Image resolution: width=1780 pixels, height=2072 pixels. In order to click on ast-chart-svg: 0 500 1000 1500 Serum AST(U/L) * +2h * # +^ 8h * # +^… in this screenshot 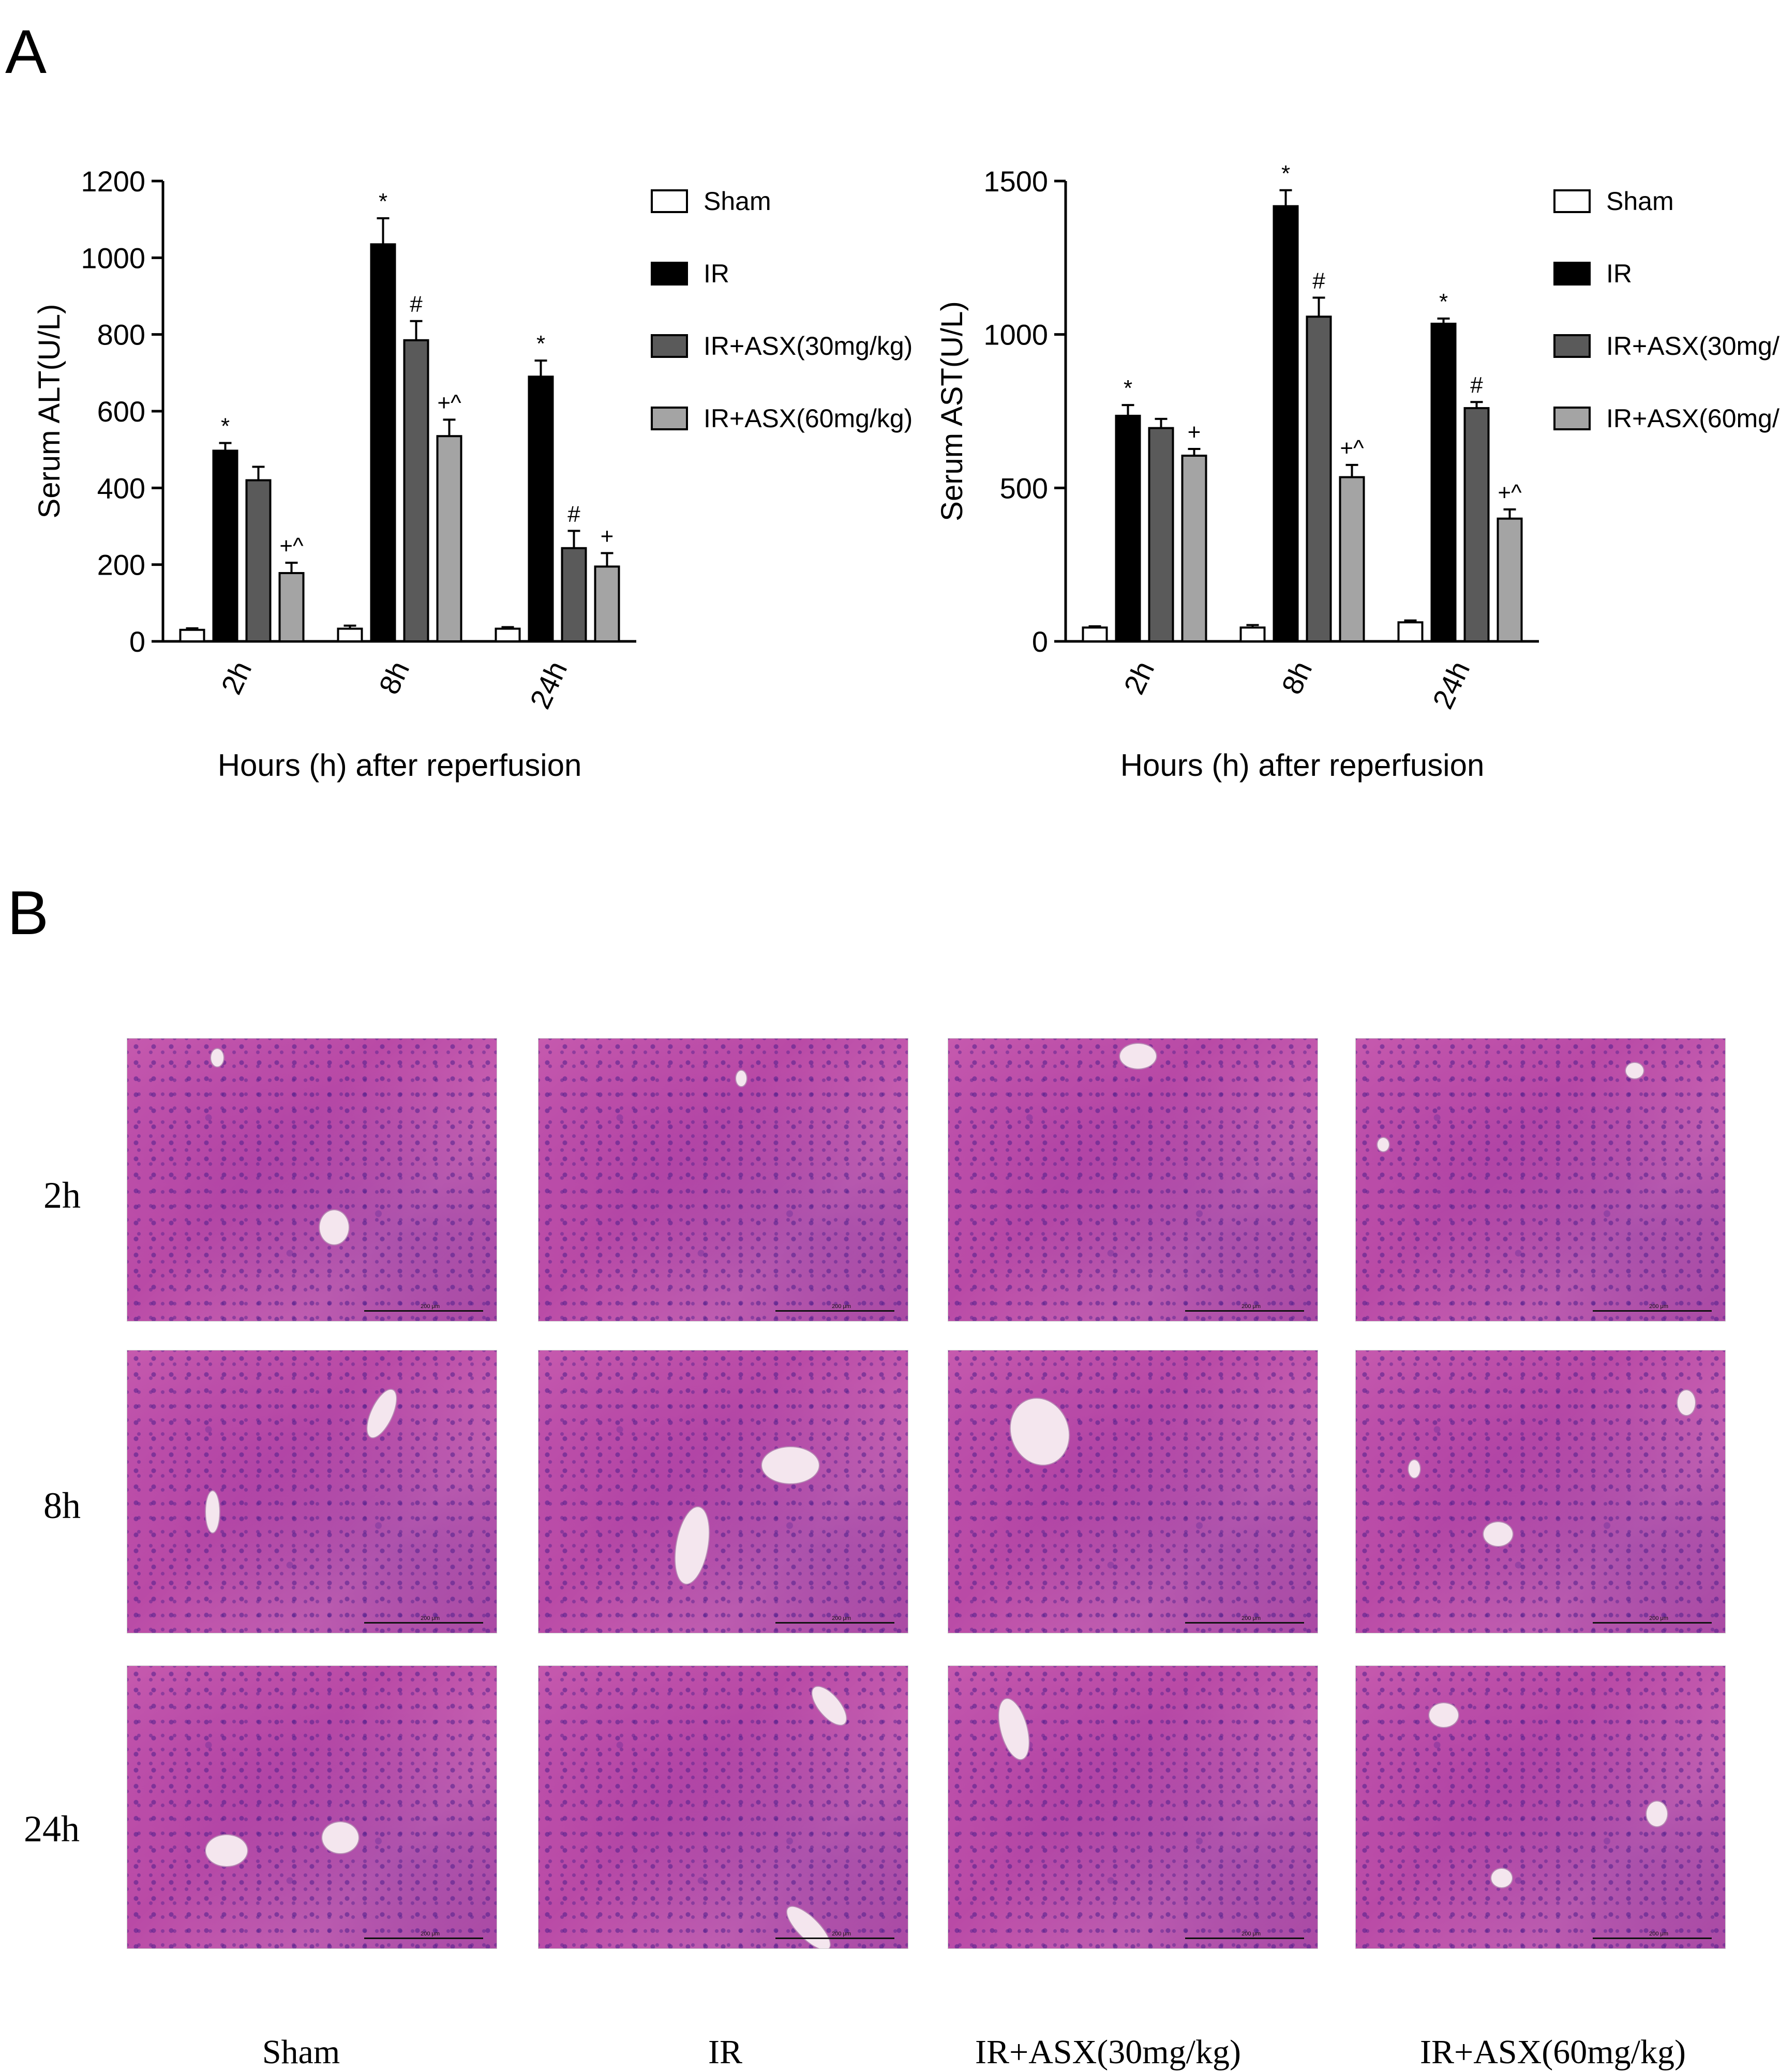, I will do `click(1357, 472)`.